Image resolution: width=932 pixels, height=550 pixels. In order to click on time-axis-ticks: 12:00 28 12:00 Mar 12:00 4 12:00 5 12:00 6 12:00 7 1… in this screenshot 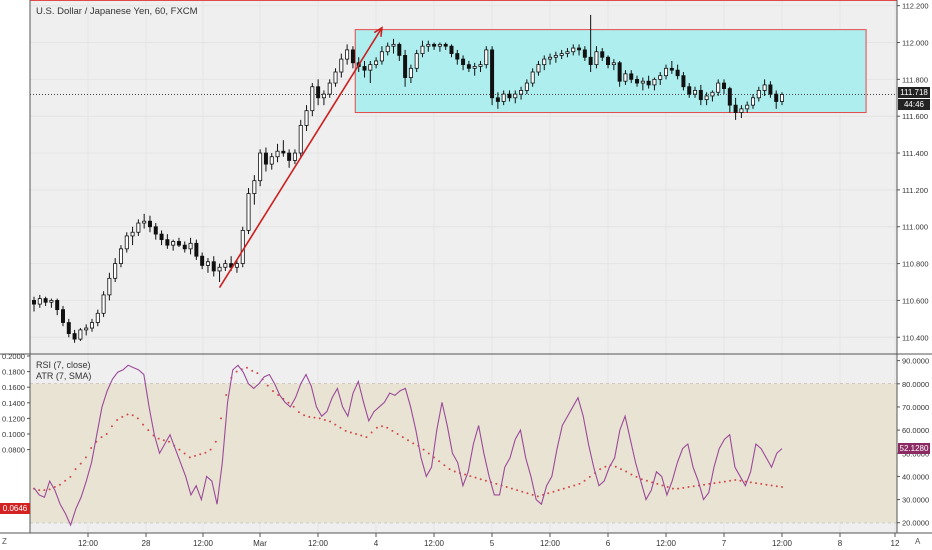, I will do `click(489, 540)`.